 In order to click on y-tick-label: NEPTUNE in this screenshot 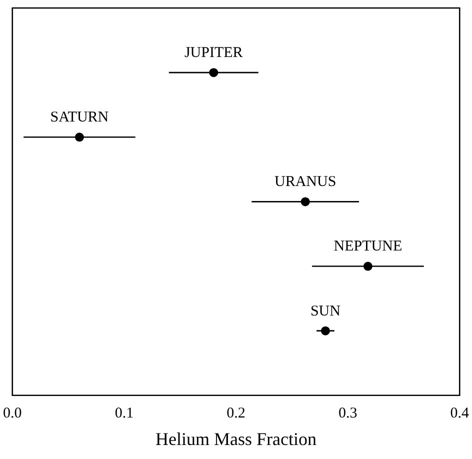, I will do `click(368, 246)`.